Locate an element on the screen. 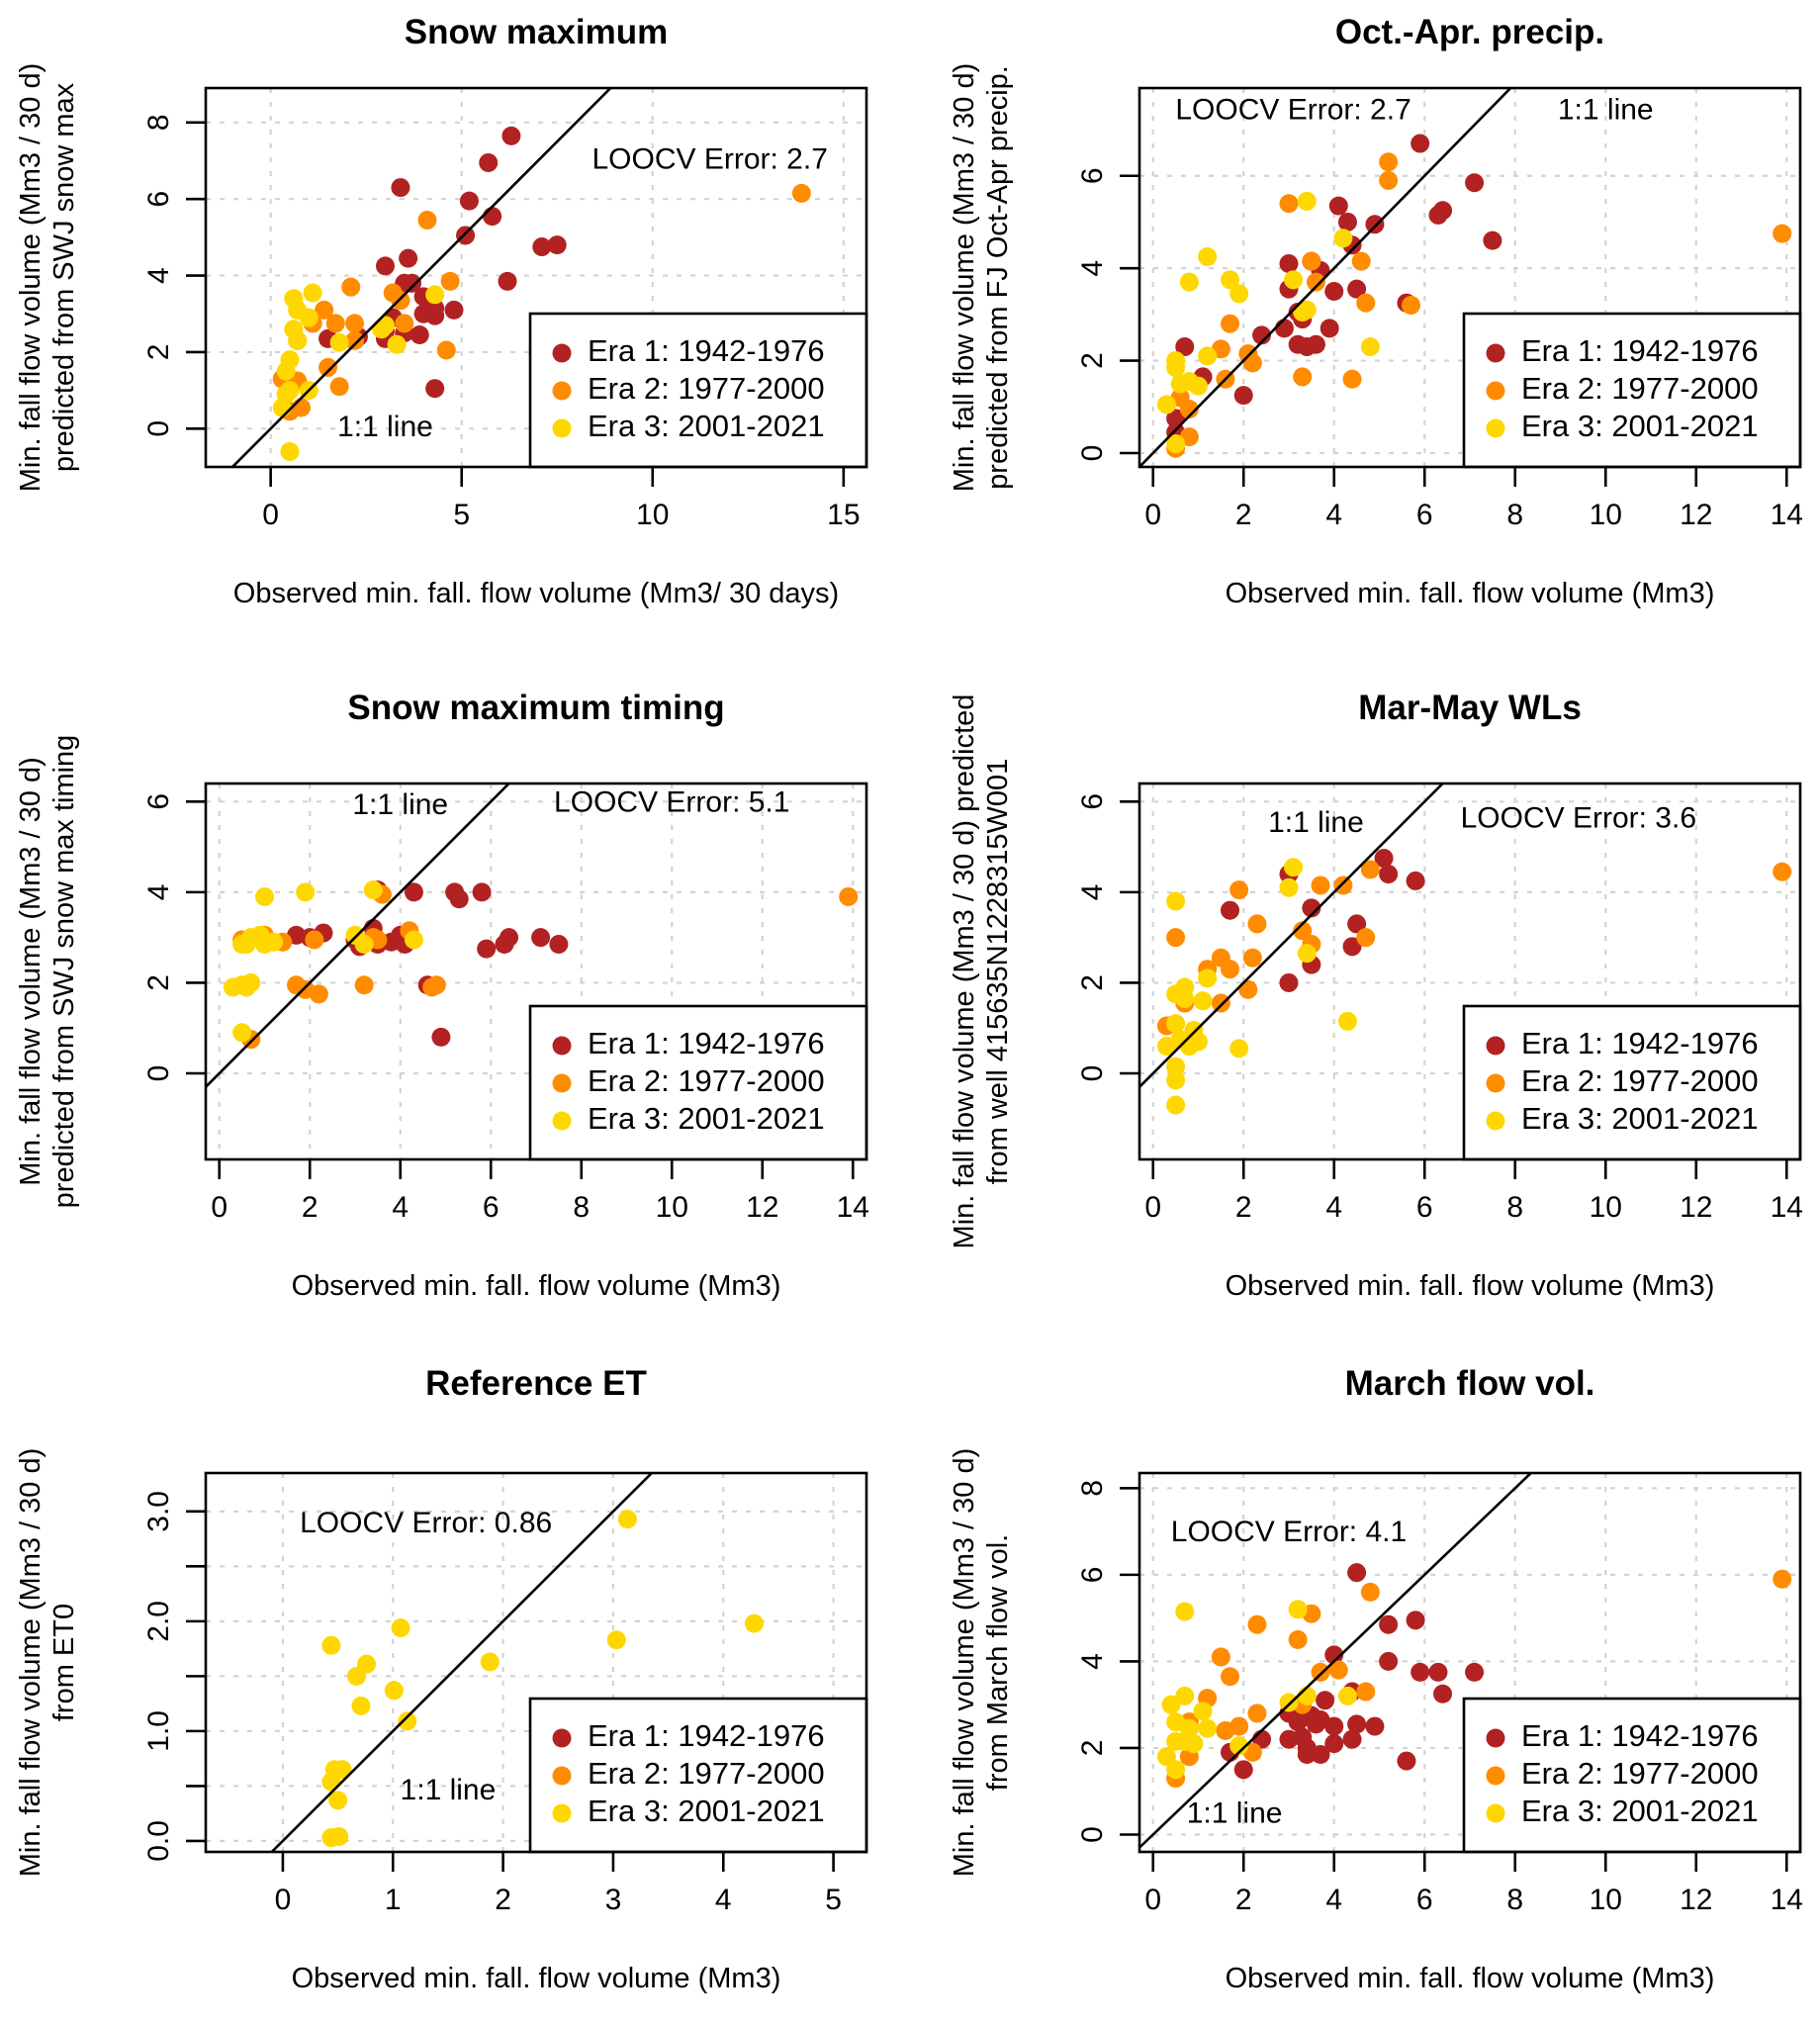 Image resolution: width=1820 pixels, height=2027 pixels. x-tick-label: 2 is located at coordinates (310, 1208).